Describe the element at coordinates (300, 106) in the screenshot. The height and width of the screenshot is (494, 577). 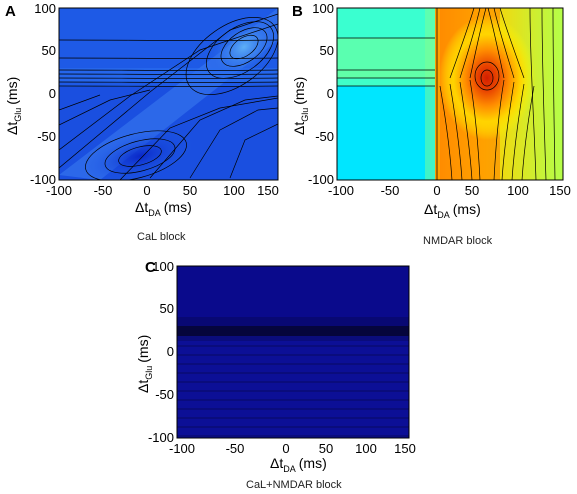
I see `panel-b-y-label: ΔtGlu(ms)` at that location.